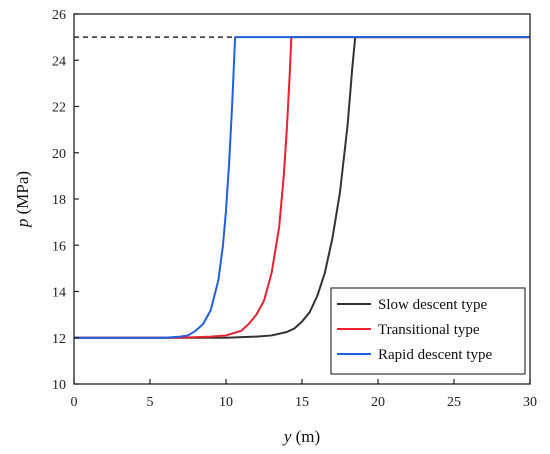 This screenshot has width=550, height=454. Describe the element at coordinates (59, 154) in the screenshot. I see `y-tick-label: 20` at that location.